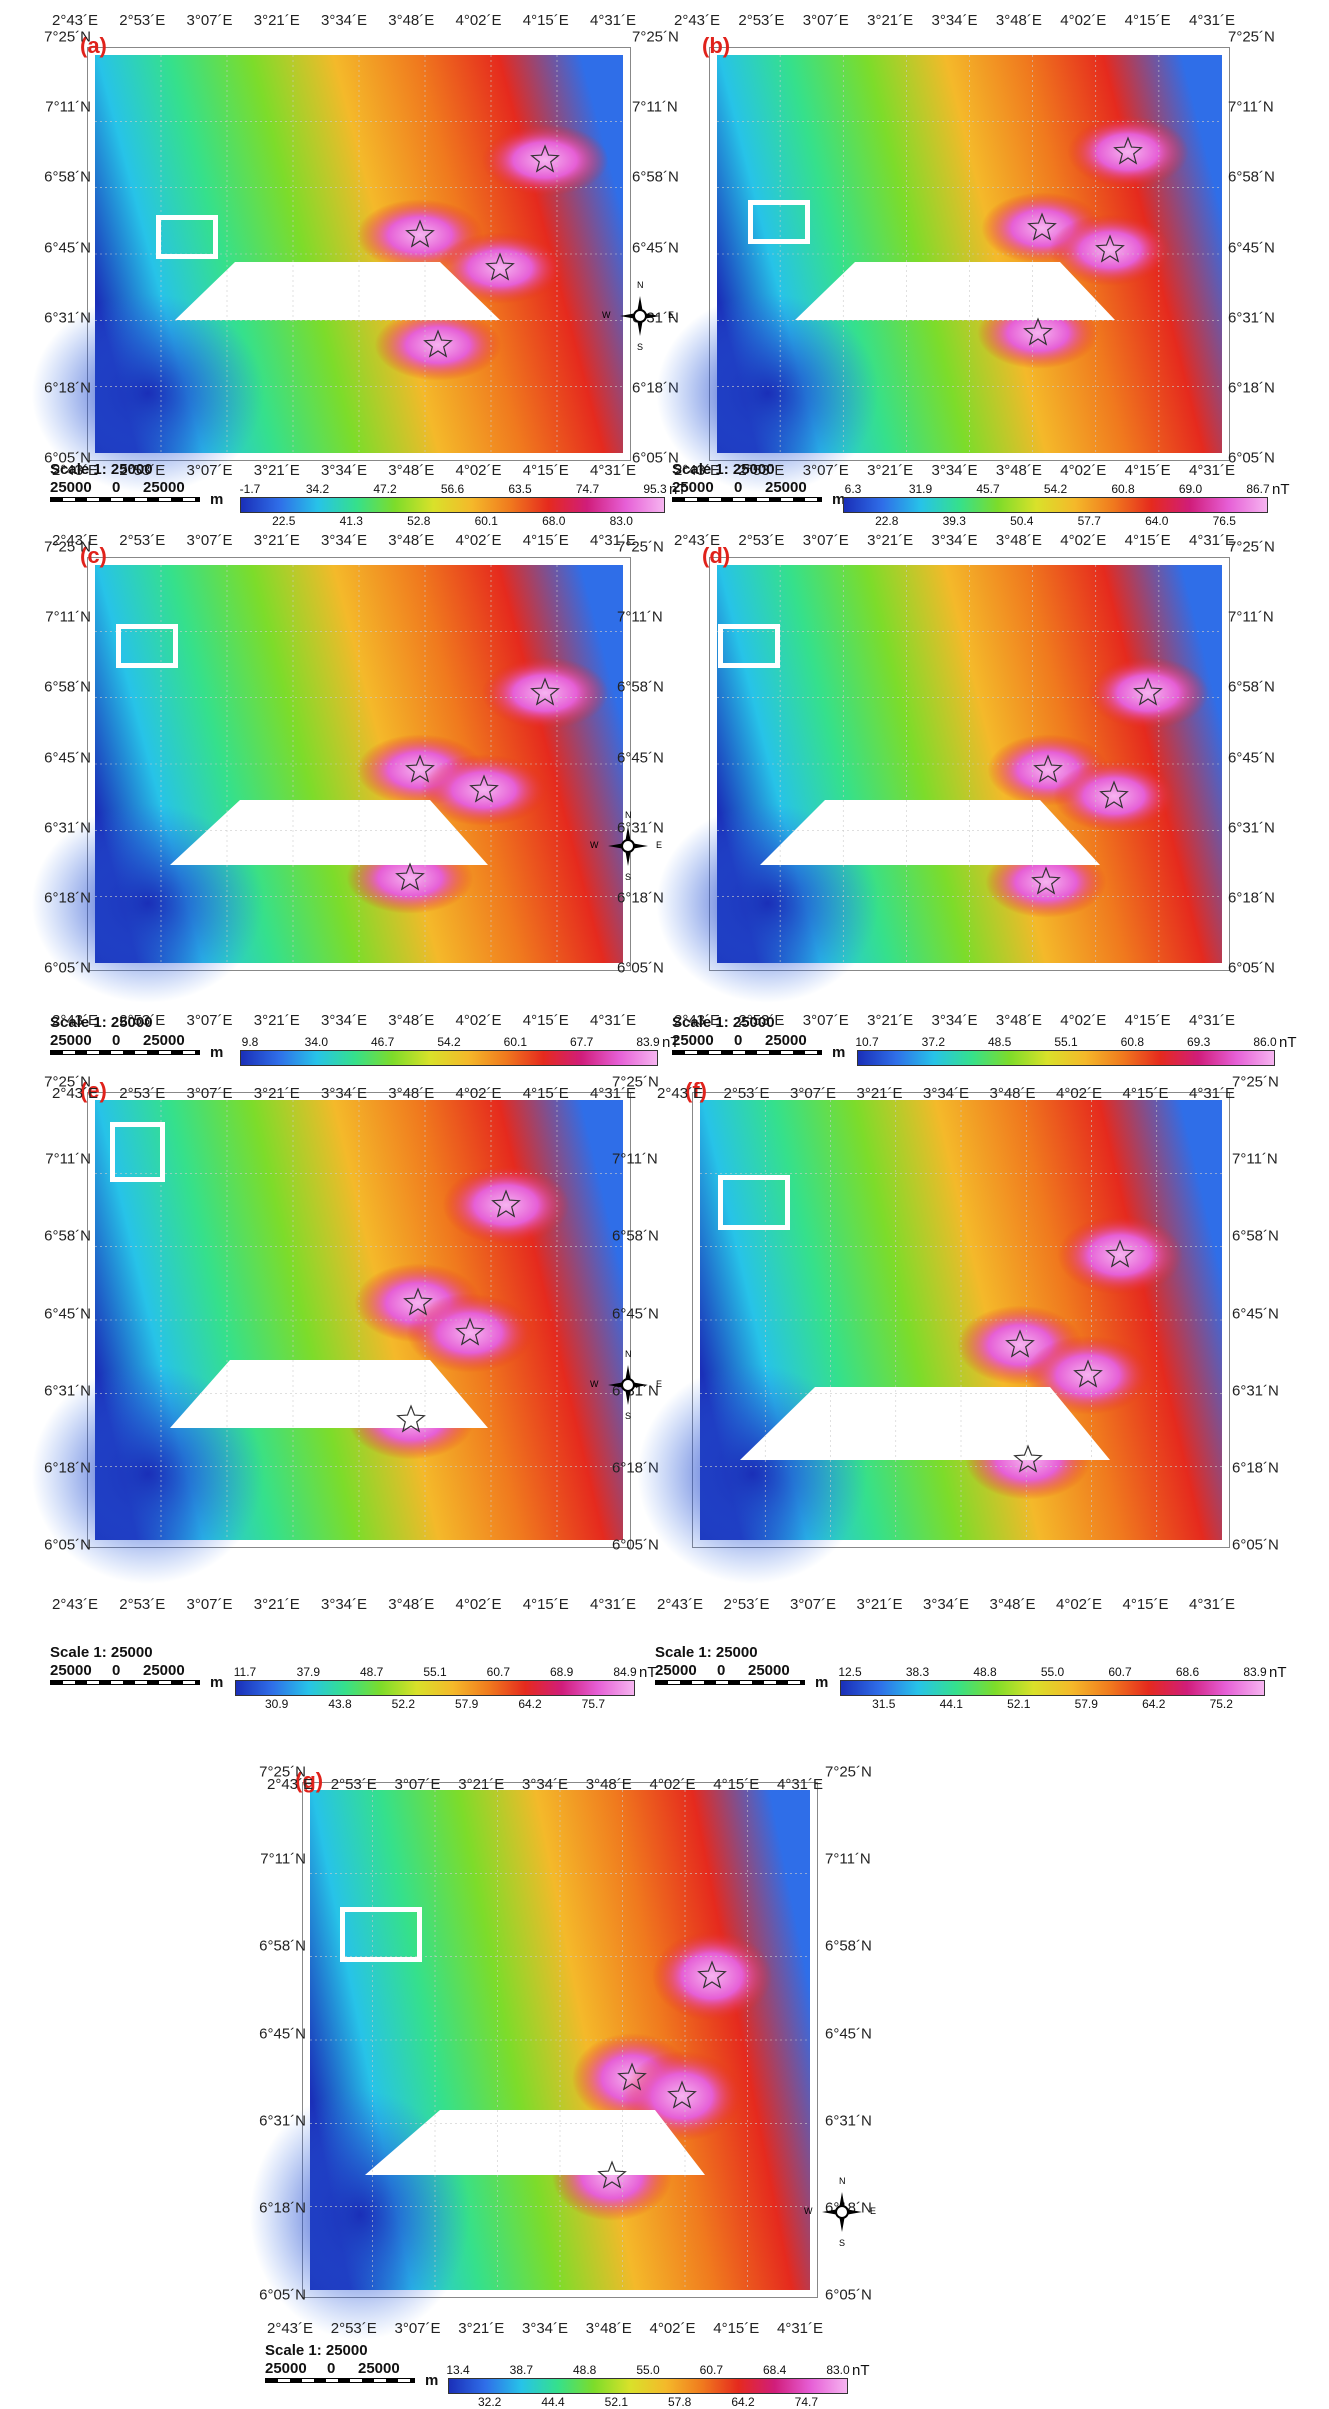 This screenshot has height=2409, width=1329. I want to click on colorbar-tick-top: 55.0, so click(648, 2370).